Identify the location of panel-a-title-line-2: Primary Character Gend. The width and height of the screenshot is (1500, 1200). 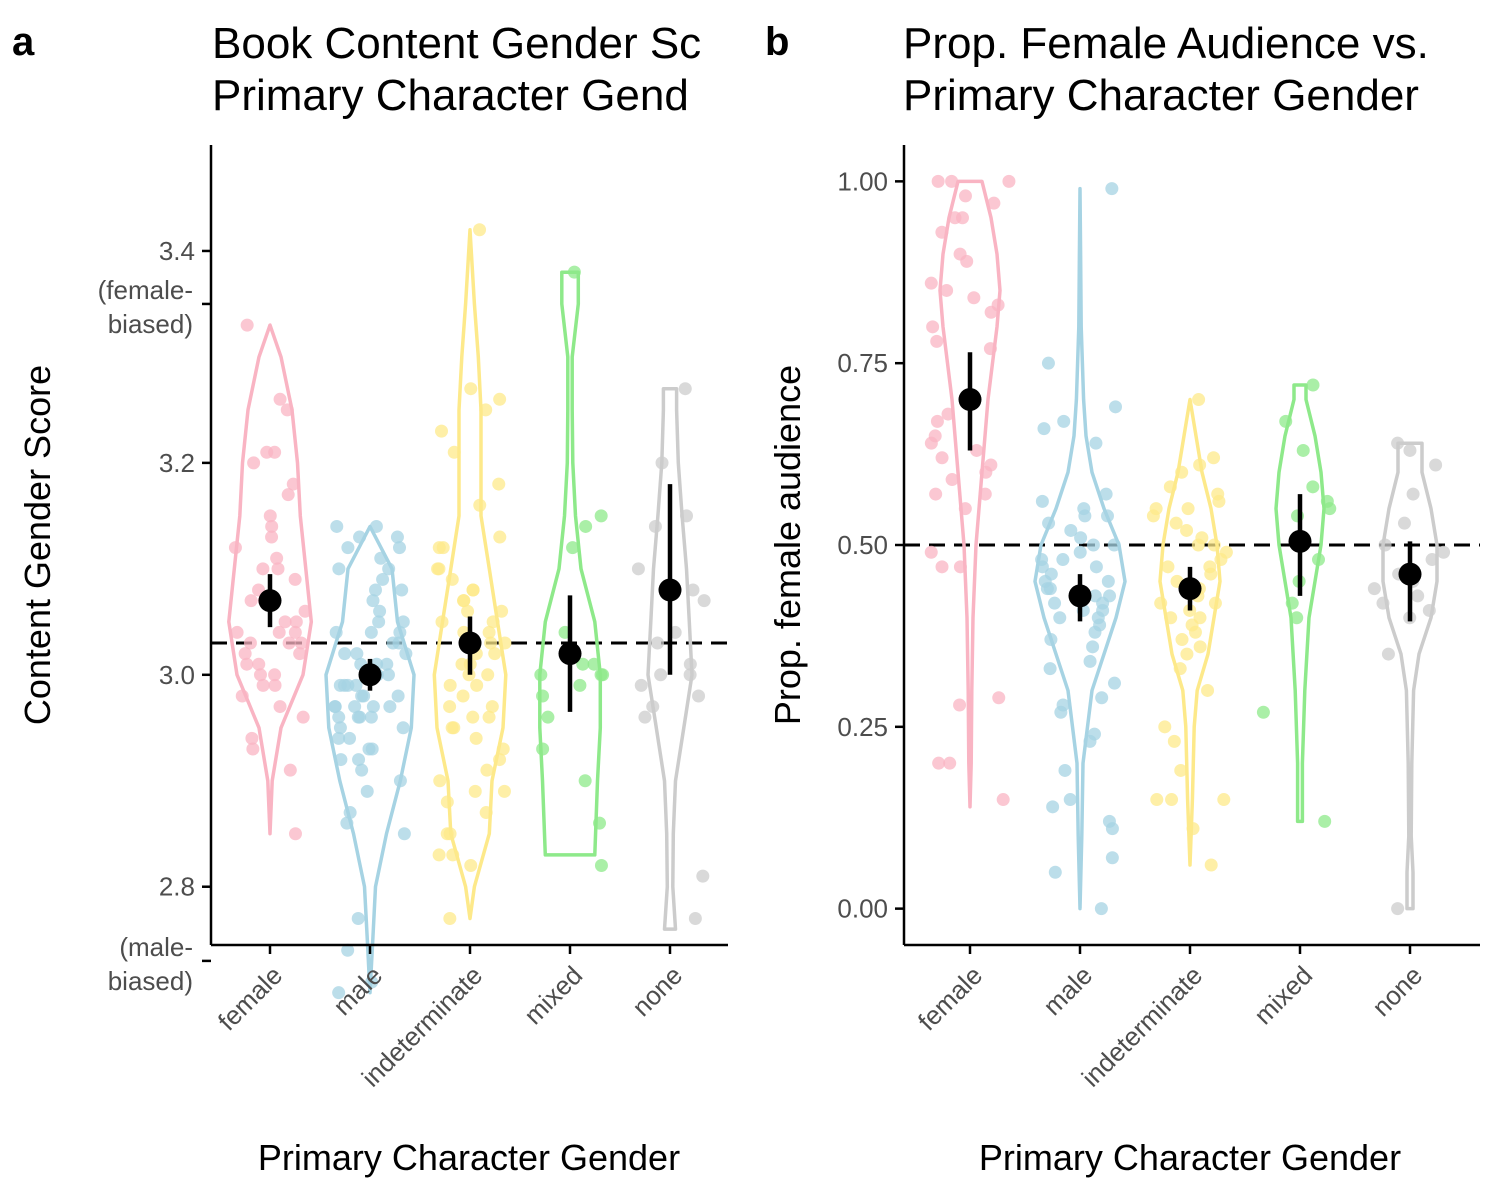
(450, 95).